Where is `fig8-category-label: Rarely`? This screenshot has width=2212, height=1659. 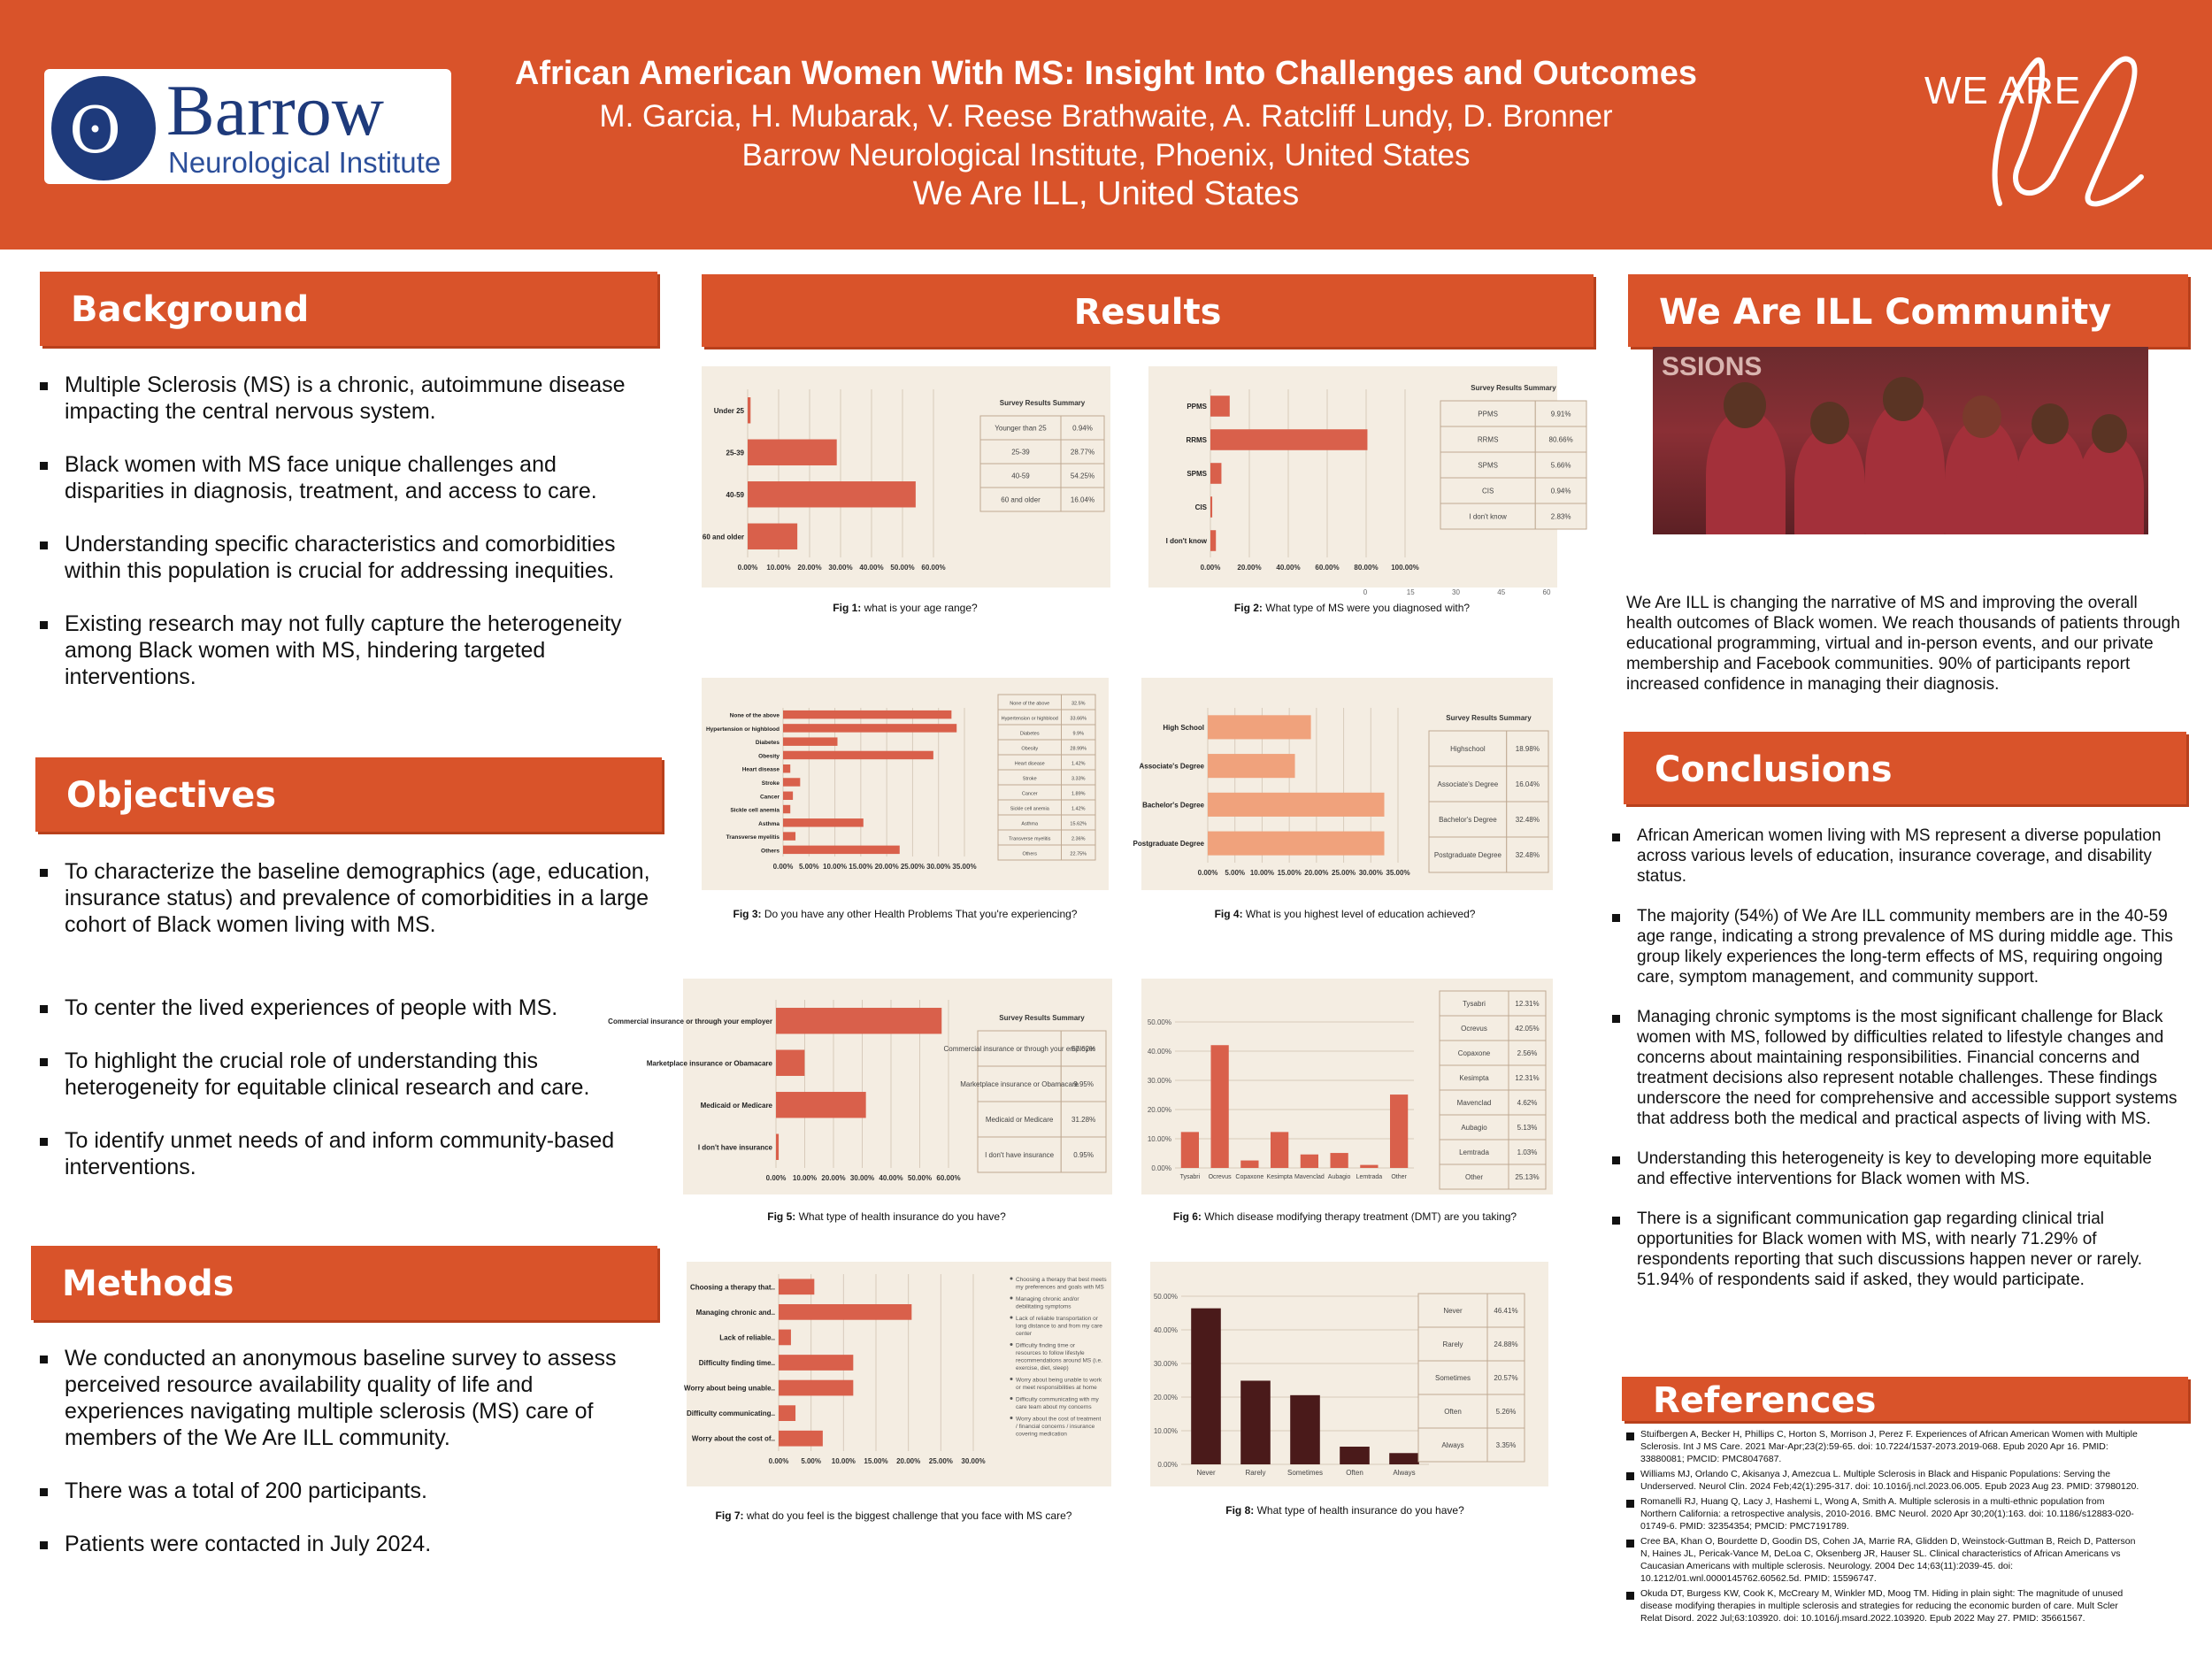
fig8-category-label: Rarely is located at coordinates (1255, 1473).